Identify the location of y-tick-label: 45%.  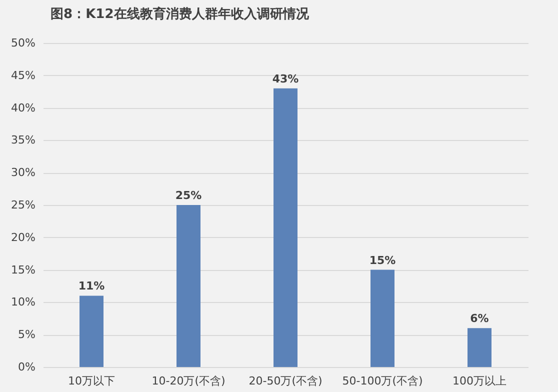
(23, 75).